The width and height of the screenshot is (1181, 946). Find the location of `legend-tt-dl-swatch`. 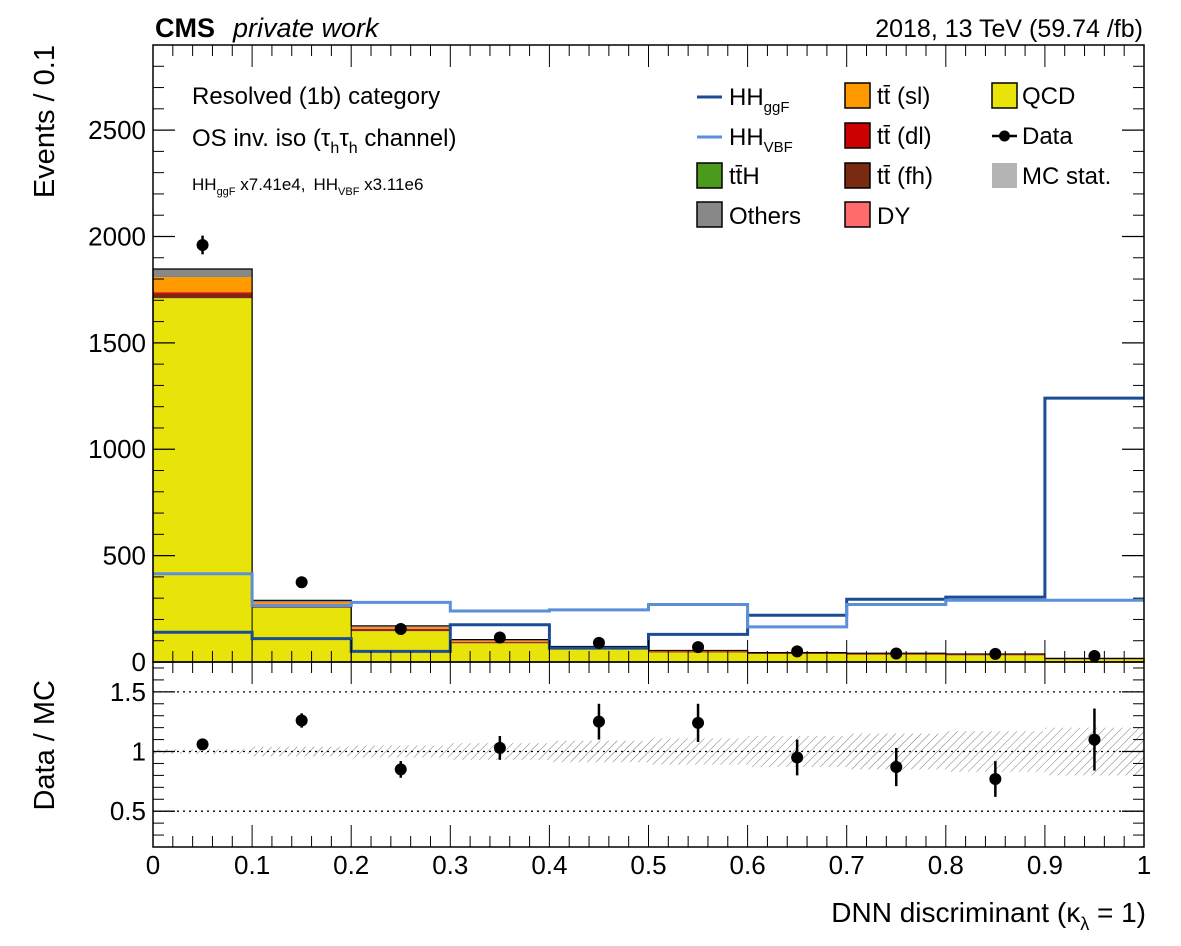

legend-tt-dl-swatch is located at coordinates (857, 135).